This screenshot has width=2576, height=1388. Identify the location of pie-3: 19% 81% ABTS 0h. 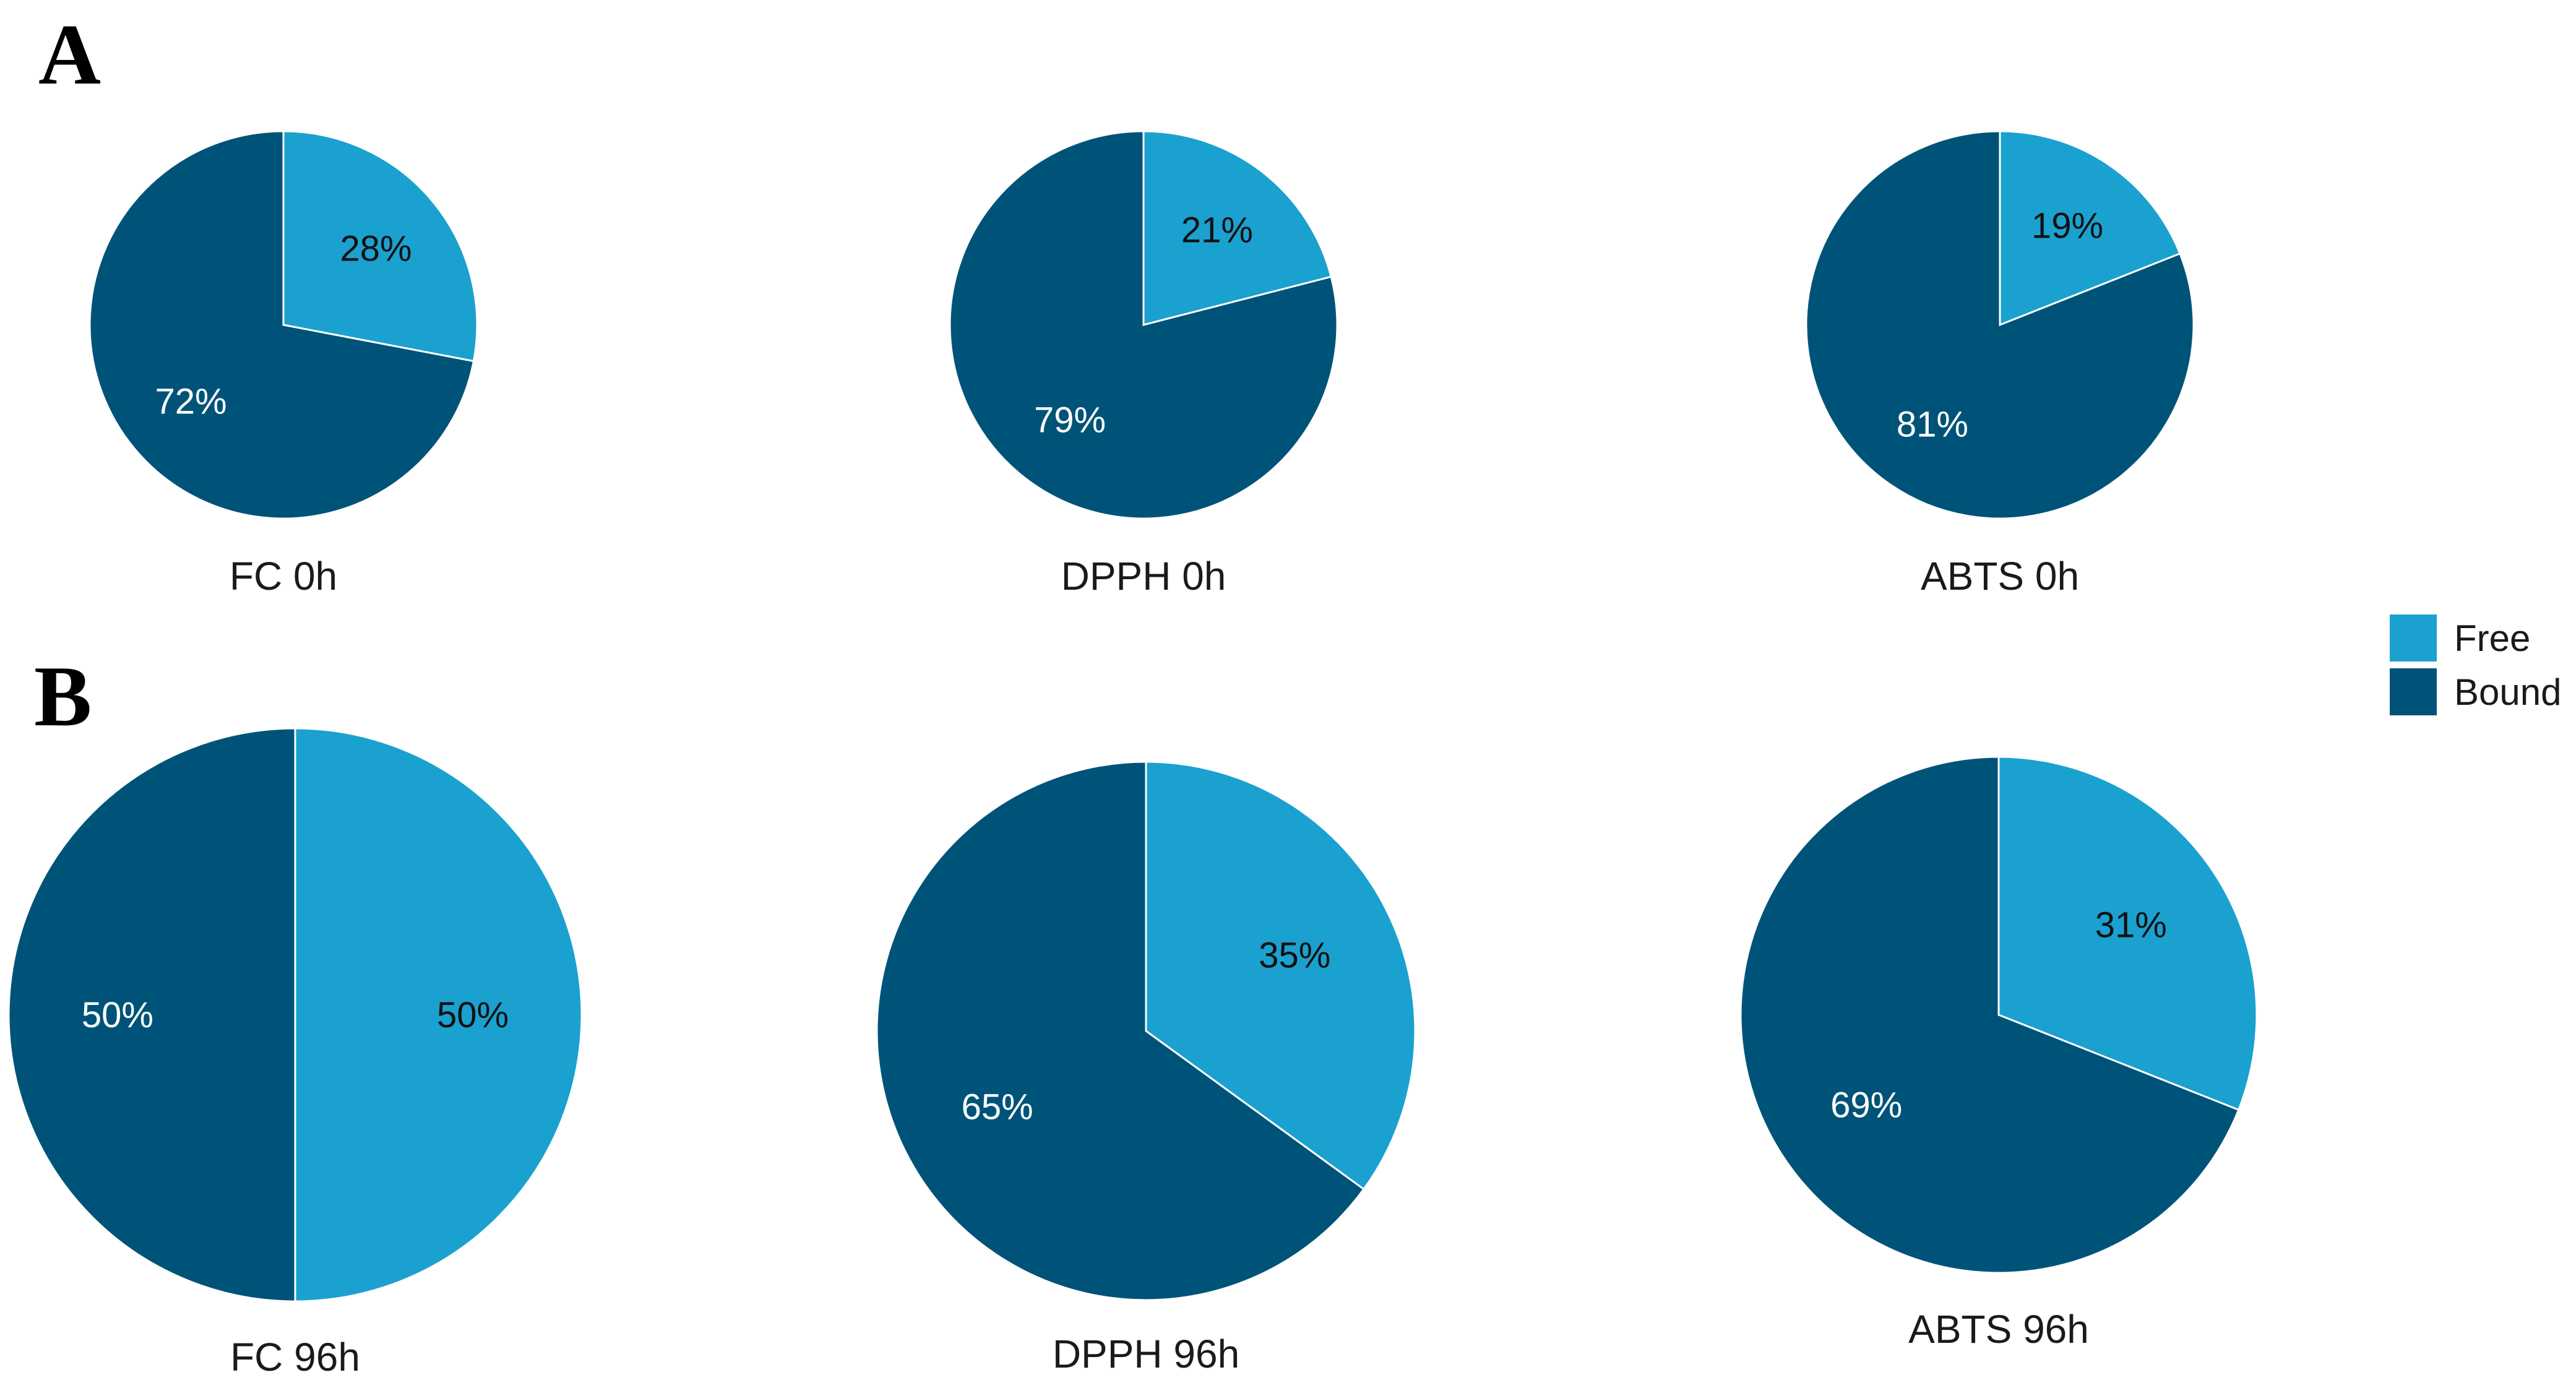
(2000, 364).